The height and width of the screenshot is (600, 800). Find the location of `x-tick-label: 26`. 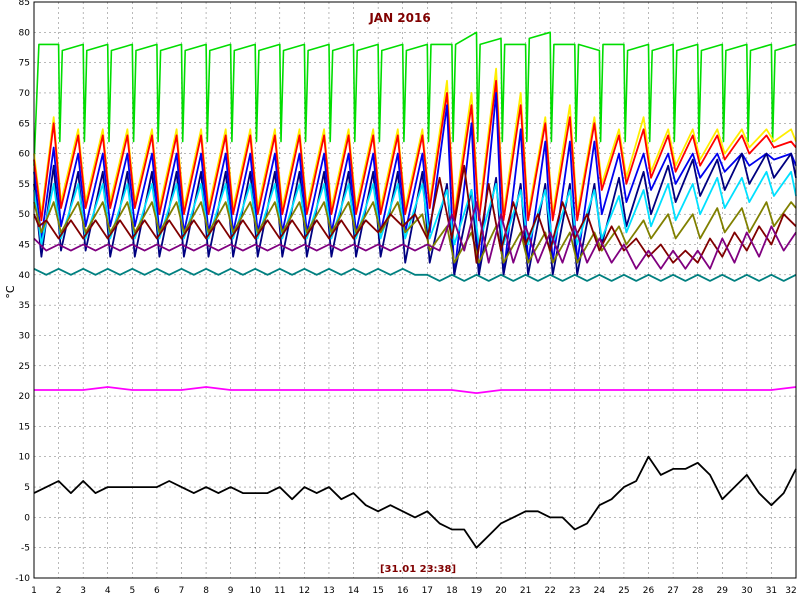

x-tick-label: 26 is located at coordinates (649, 591).